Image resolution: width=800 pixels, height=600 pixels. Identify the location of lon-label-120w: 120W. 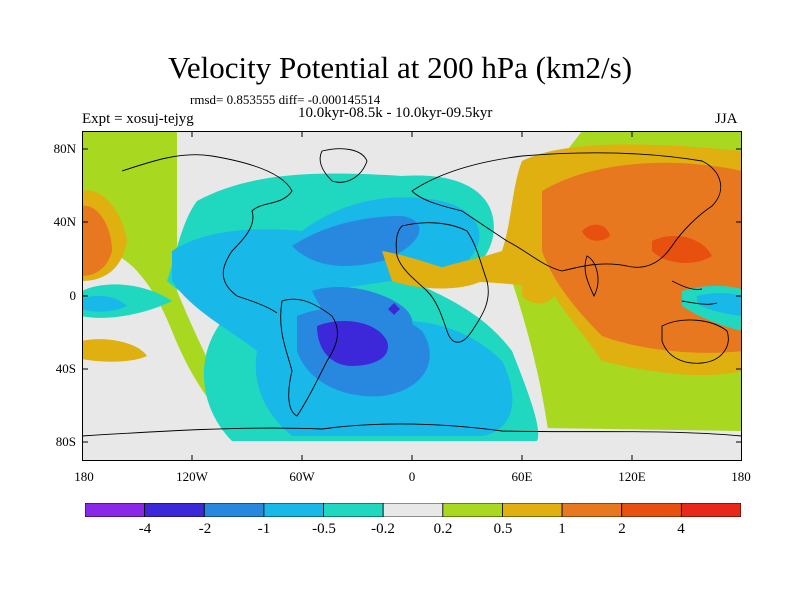
(192, 476).